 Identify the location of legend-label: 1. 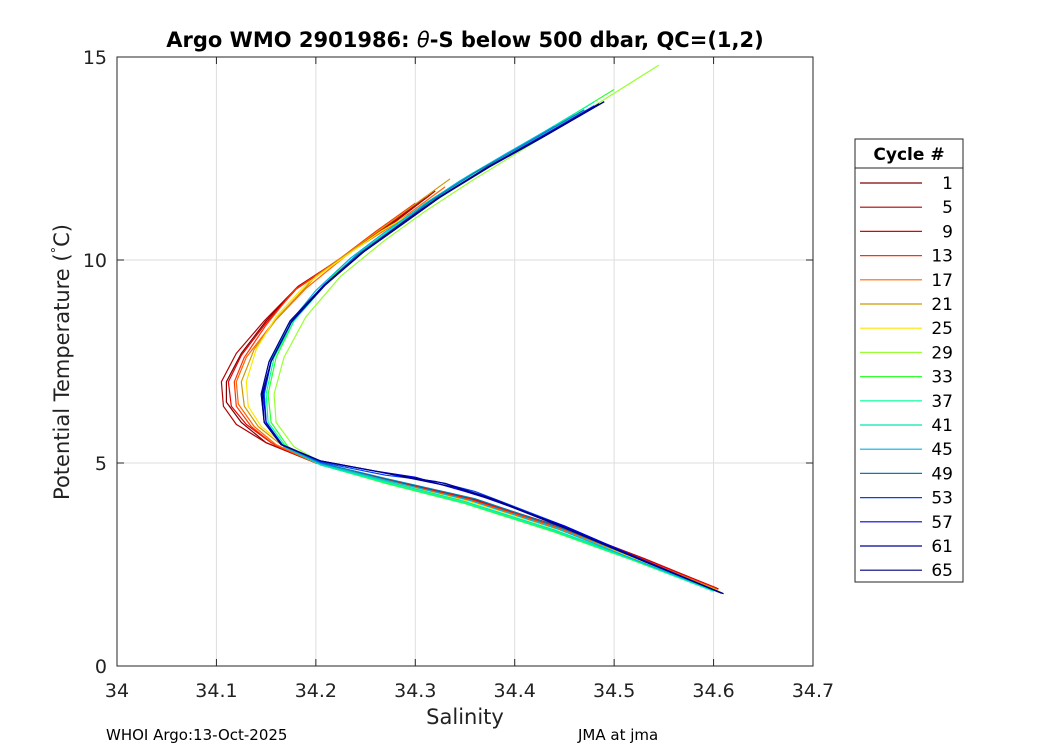
(947, 184).